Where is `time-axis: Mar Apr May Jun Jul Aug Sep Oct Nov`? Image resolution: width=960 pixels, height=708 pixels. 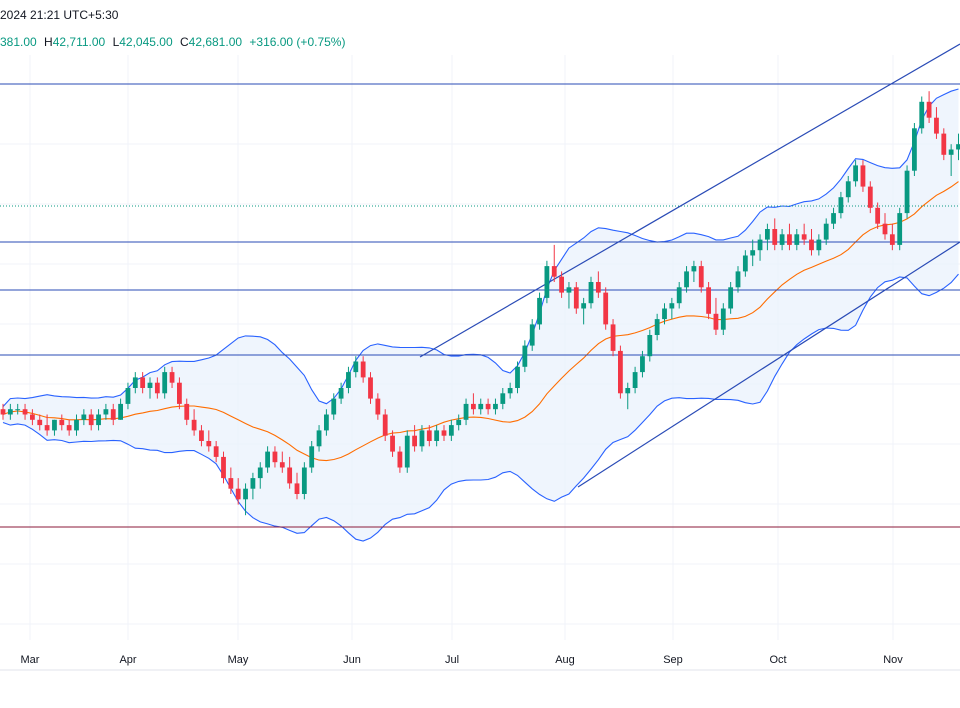 time-axis: Mar Apr May Jun Jul Aug Sep Oct Nov is located at coordinates (462, 660).